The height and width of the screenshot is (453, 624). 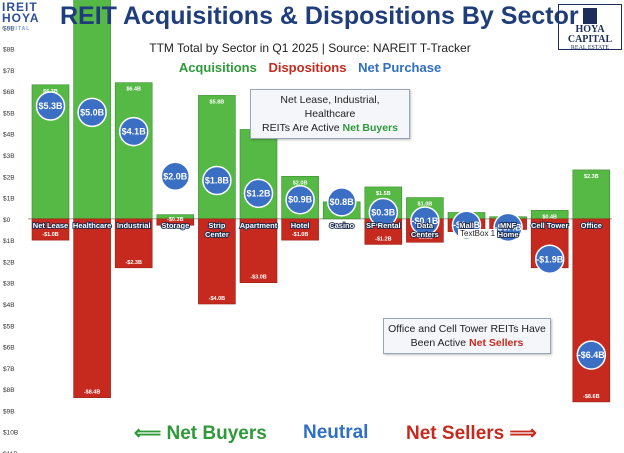 I want to click on net-purchase-value-label: $0.8B, so click(x=342, y=202).